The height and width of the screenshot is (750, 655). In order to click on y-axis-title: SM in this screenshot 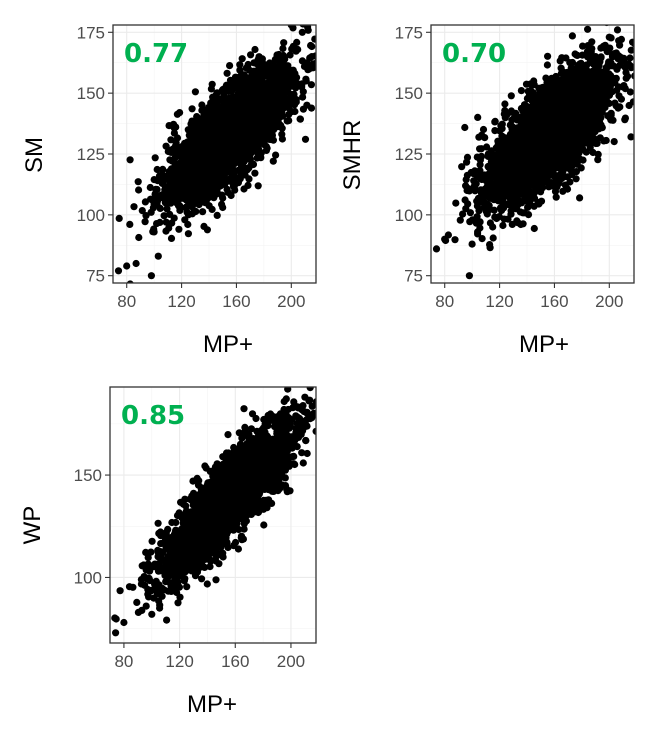, I will do `click(34, 155)`.